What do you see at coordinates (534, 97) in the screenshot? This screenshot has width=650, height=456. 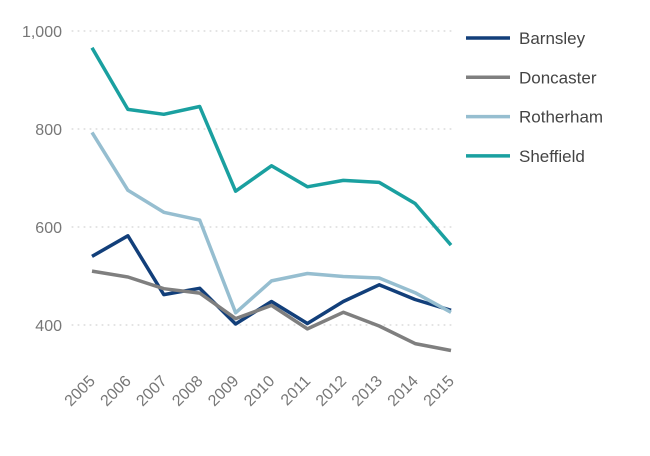 I see `legend: Barnsley Doncaster Rotherham Sheffield` at bounding box center [534, 97].